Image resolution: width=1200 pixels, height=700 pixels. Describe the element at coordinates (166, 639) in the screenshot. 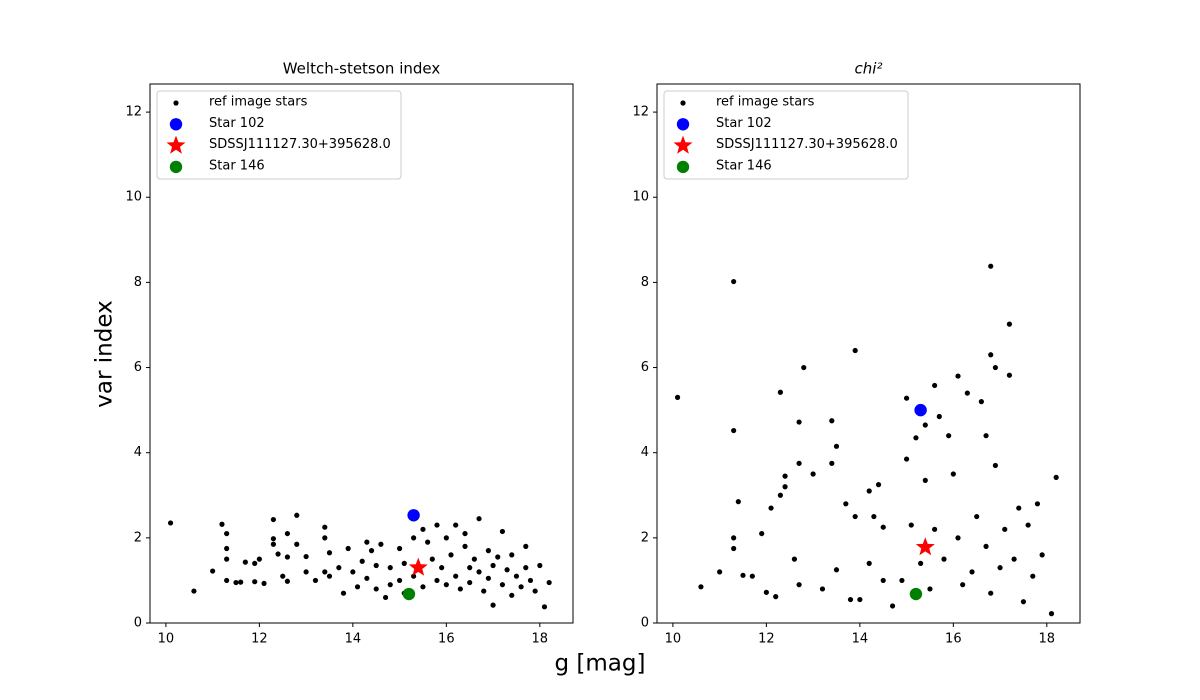

I see `x-tick-label: 10` at that location.